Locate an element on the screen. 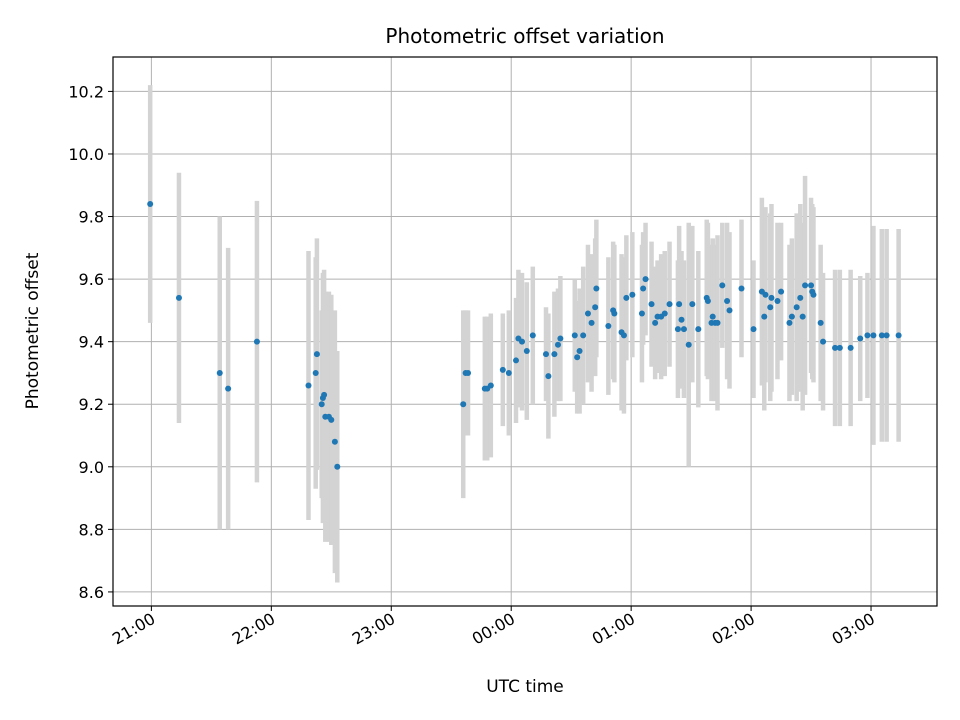 The height and width of the screenshot is (720, 960). y-tick-label: 9.4 is located at coordinates (91, 342).